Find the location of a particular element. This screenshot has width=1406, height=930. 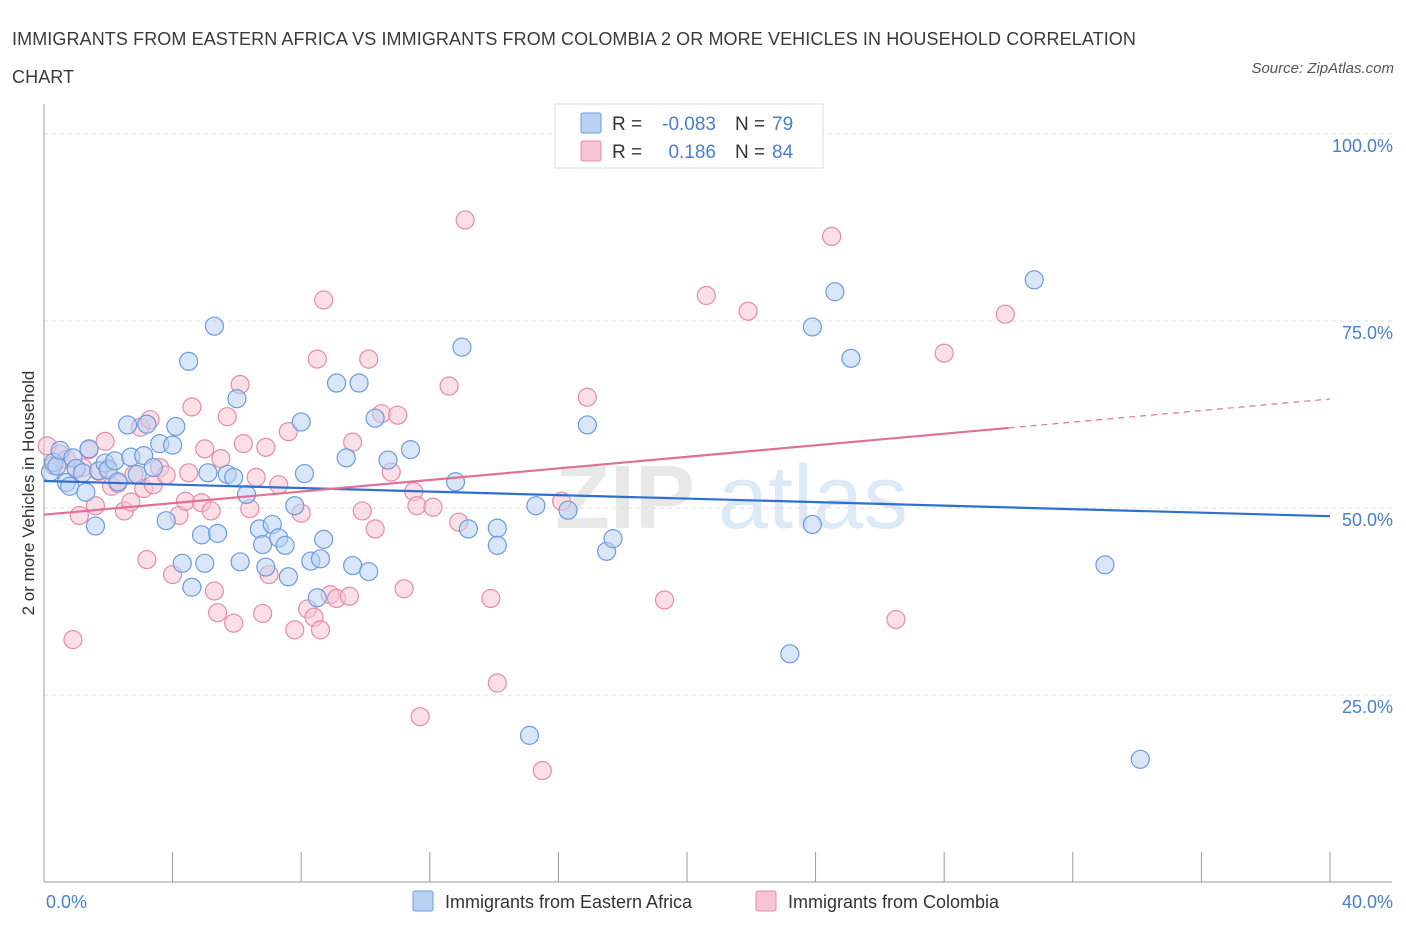

bottom-legend-label-pink: Immigrants from Colombia is located at coordinates (894, 902).